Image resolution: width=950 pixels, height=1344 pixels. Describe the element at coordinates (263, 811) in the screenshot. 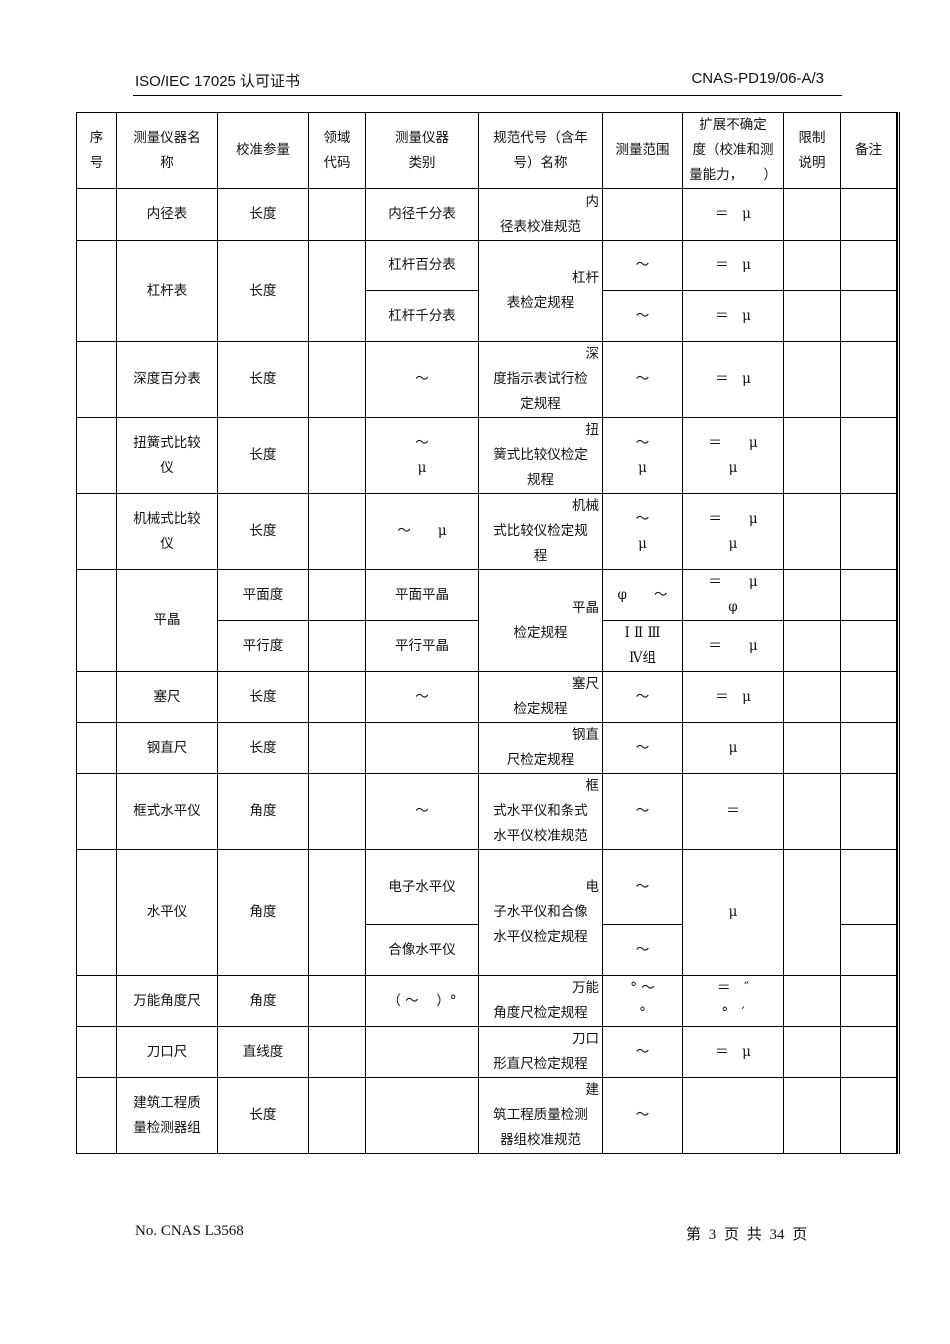

I see `cell-param: 角度` at that location.